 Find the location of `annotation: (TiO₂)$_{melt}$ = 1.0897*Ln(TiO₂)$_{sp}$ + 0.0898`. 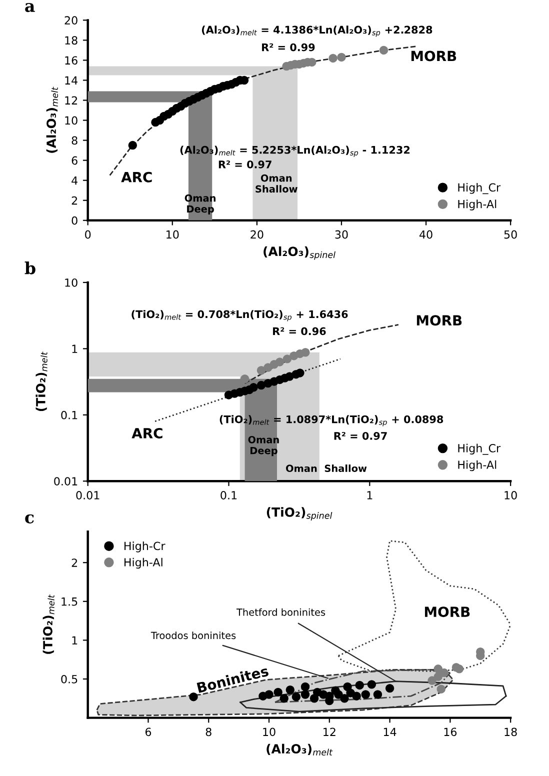

annotation: (TiO₂)$_{melt}$ = 1.0897*Ln(TiO₂)$_{sp}$ + 0.0898 is located at coordinates (332, 420).